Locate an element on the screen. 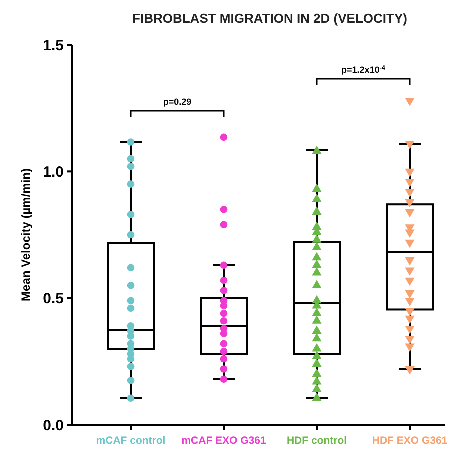 This screenshot has height=454, width=449. annotation: p=0.29 is located at coordinates (177, 102).